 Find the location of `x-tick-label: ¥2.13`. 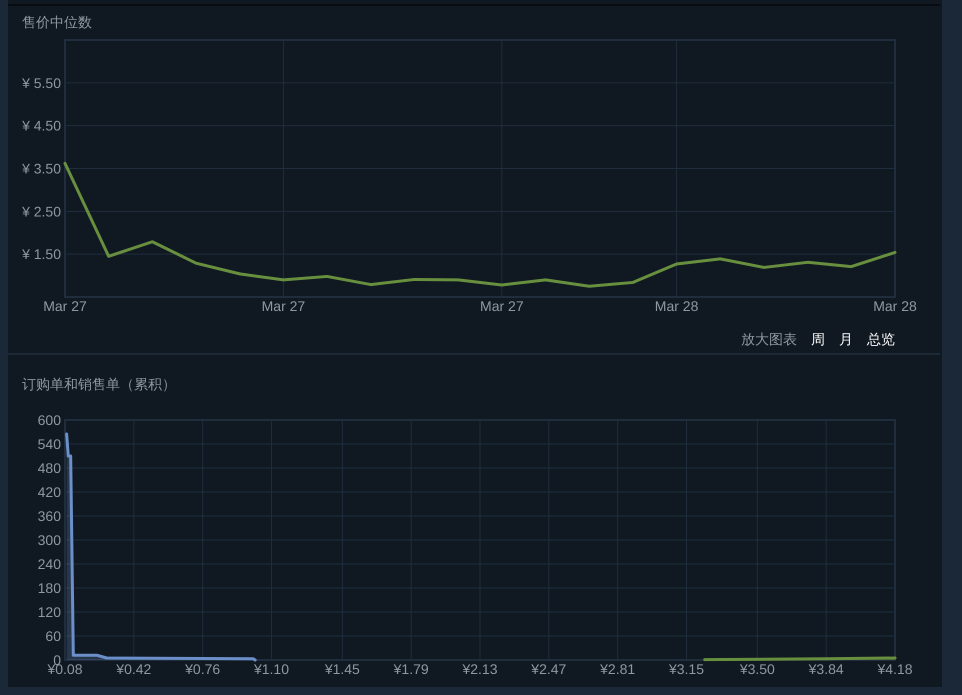

x-tick-label: ¥2.13 is located at coordinates (479, 669).